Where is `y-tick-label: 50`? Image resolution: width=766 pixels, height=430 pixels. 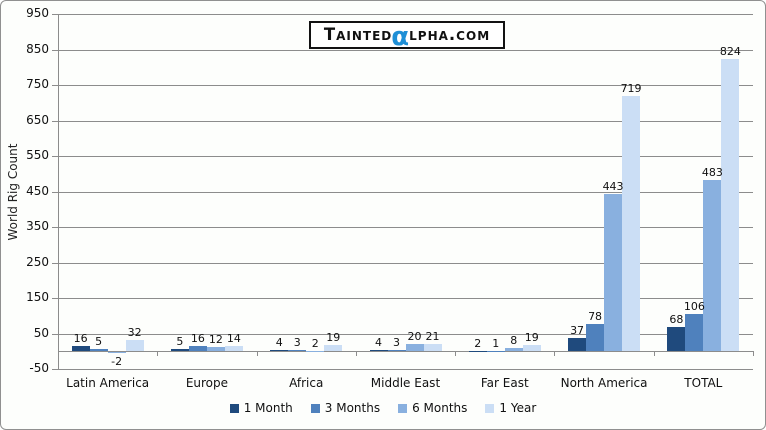
y-tick-label: 50 is located at coordinates (41, 332).